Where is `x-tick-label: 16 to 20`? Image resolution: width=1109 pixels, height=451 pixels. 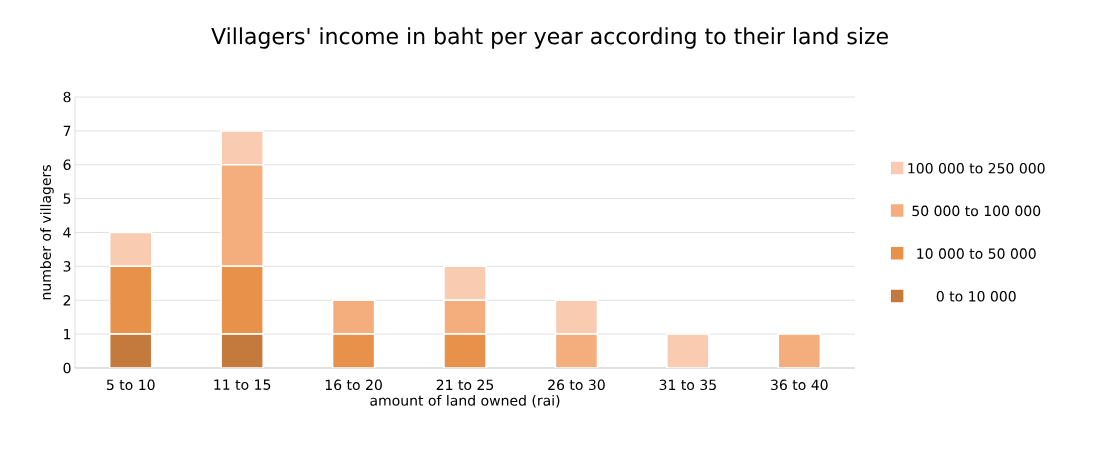 x-tick-label: 16 to 20 is located at coordinates (353, 385).